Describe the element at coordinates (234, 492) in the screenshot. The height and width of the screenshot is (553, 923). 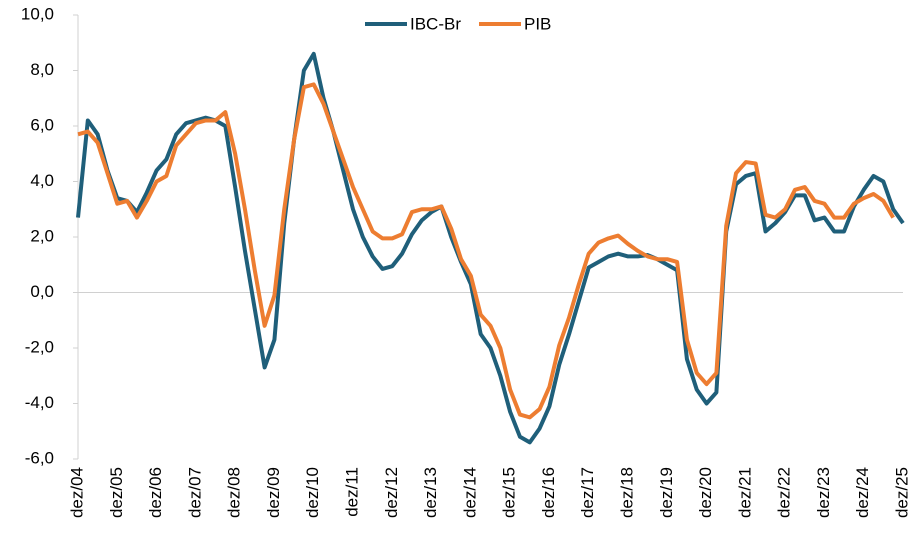
I see `x-tick-label: dez/08` at that location.